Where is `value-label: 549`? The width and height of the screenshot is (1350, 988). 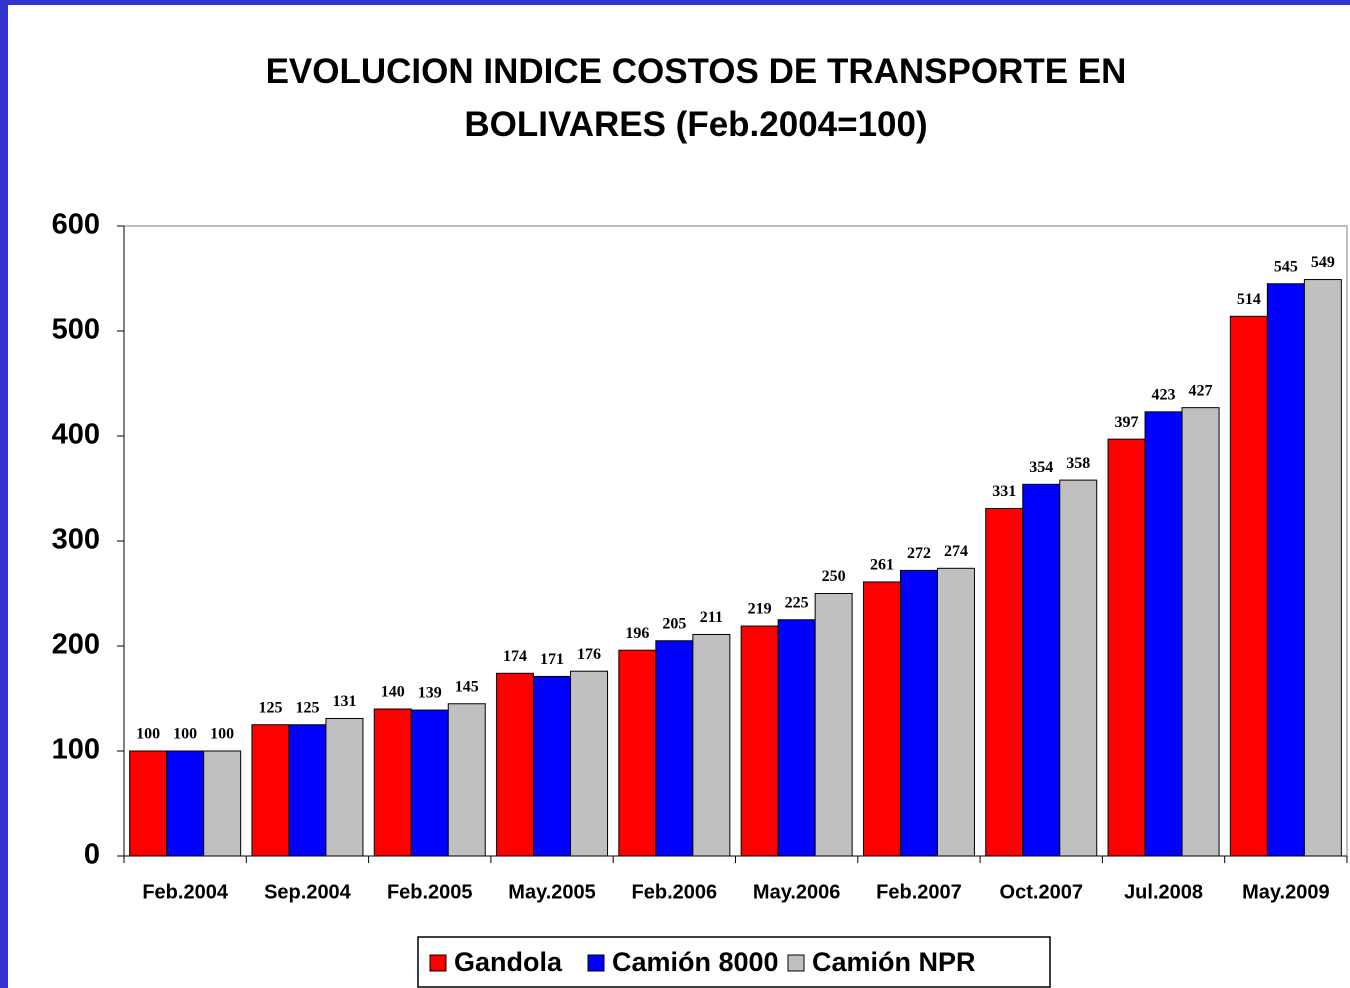
value-label: 549 is located at coordinates (1323, 262).